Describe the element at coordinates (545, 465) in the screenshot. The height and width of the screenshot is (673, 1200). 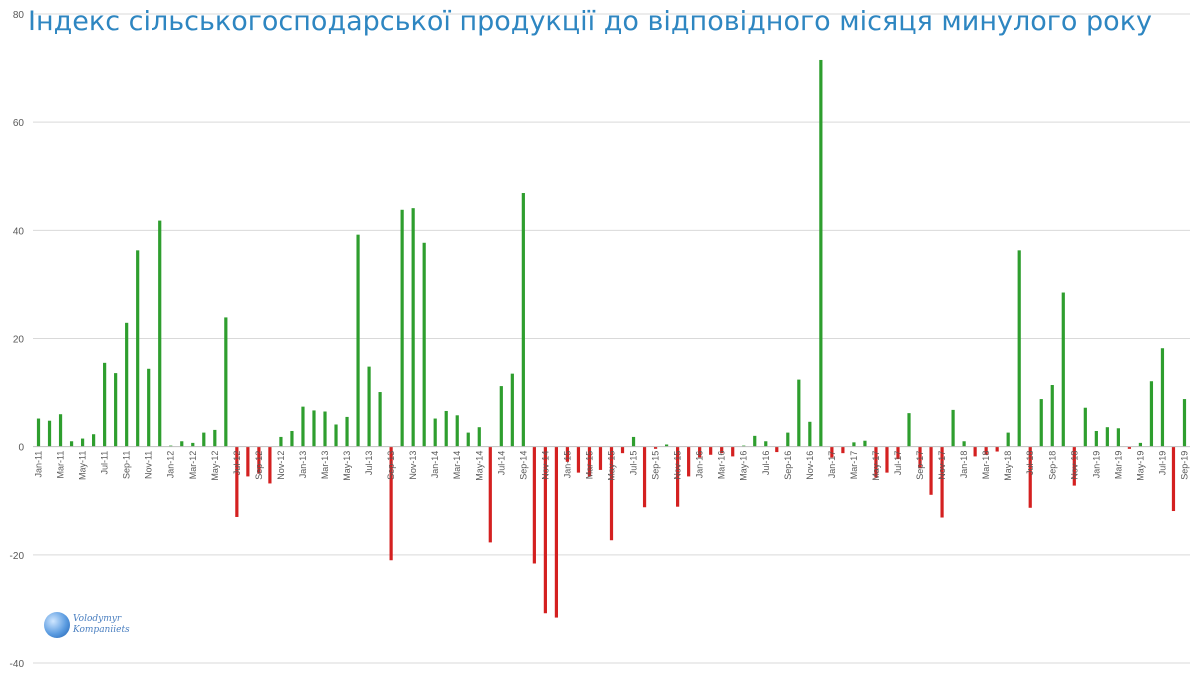
I see `x-tick-label: Nov-14` at that location.